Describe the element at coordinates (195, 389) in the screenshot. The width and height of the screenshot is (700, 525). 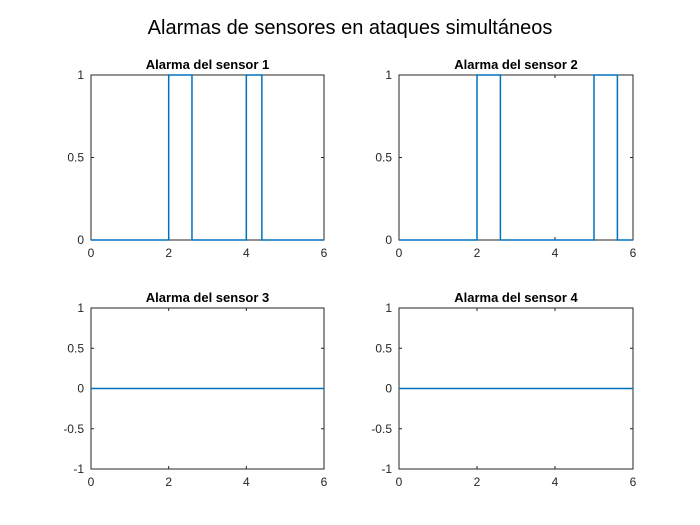
I see `subplot-3: Alarma del sensor 3 0 2 4 6 -1 -0.5 0 0.5 1` at that location.